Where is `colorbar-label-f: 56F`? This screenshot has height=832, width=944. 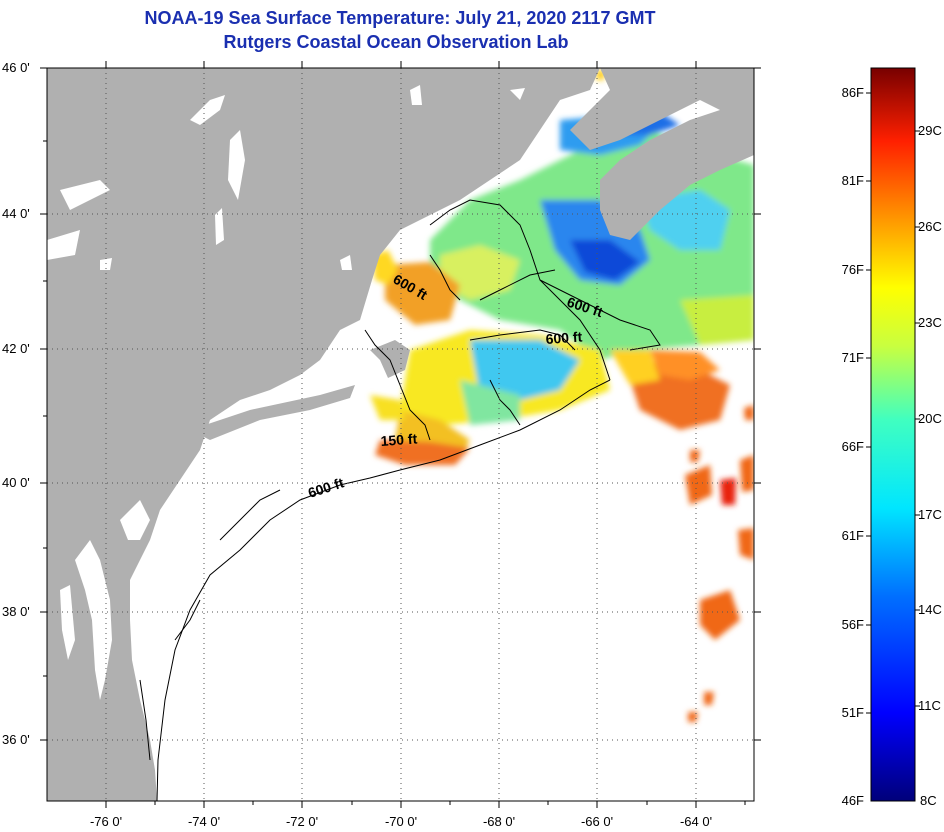
colorbar-label-f: 56F is located at coordinates (853, 624).